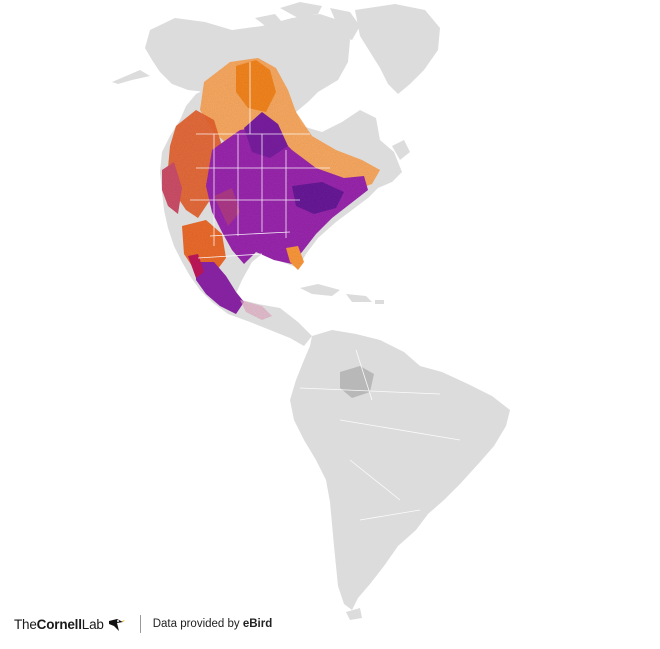 This screenshot has width=660, height=649. What do you see at coordinates (25, 624) in the screenshot?
I see `logo-prefix: The` at bounding box center [25, 624].